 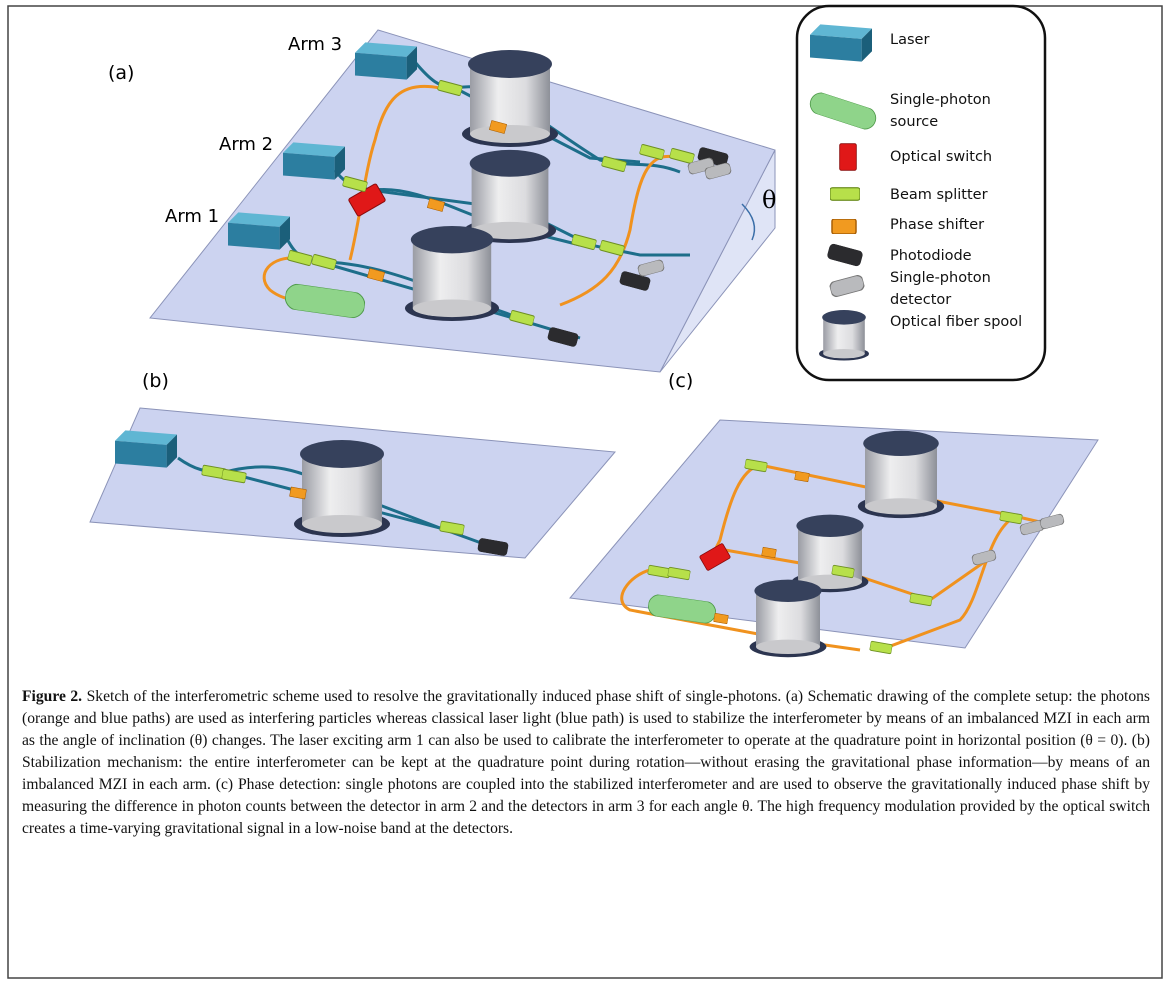 I want to click on arm-label: Arm 1, so click(x=192, y=216).